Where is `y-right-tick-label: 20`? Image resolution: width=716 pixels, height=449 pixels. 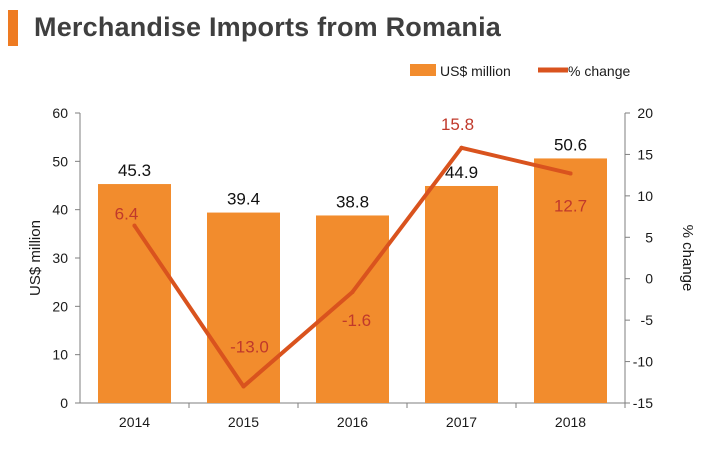
y-right-tick-label: 20 is located at coordinates (645, 113).